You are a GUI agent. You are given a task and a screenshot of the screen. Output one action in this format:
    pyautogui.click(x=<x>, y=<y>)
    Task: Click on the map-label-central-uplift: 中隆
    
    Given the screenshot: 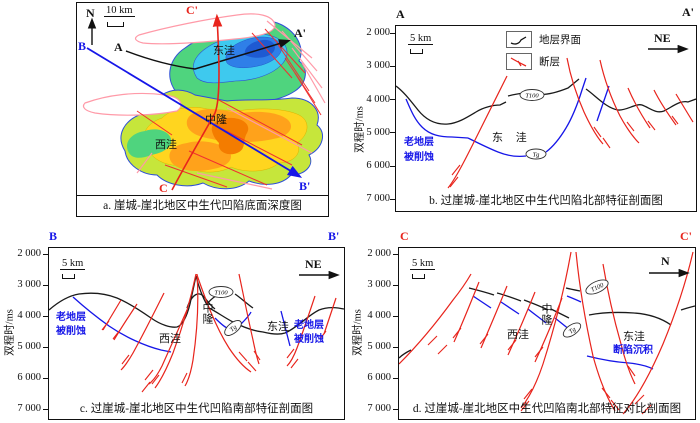 What is the action you would take?
    pyautogui.click(x=216, y=120)
    